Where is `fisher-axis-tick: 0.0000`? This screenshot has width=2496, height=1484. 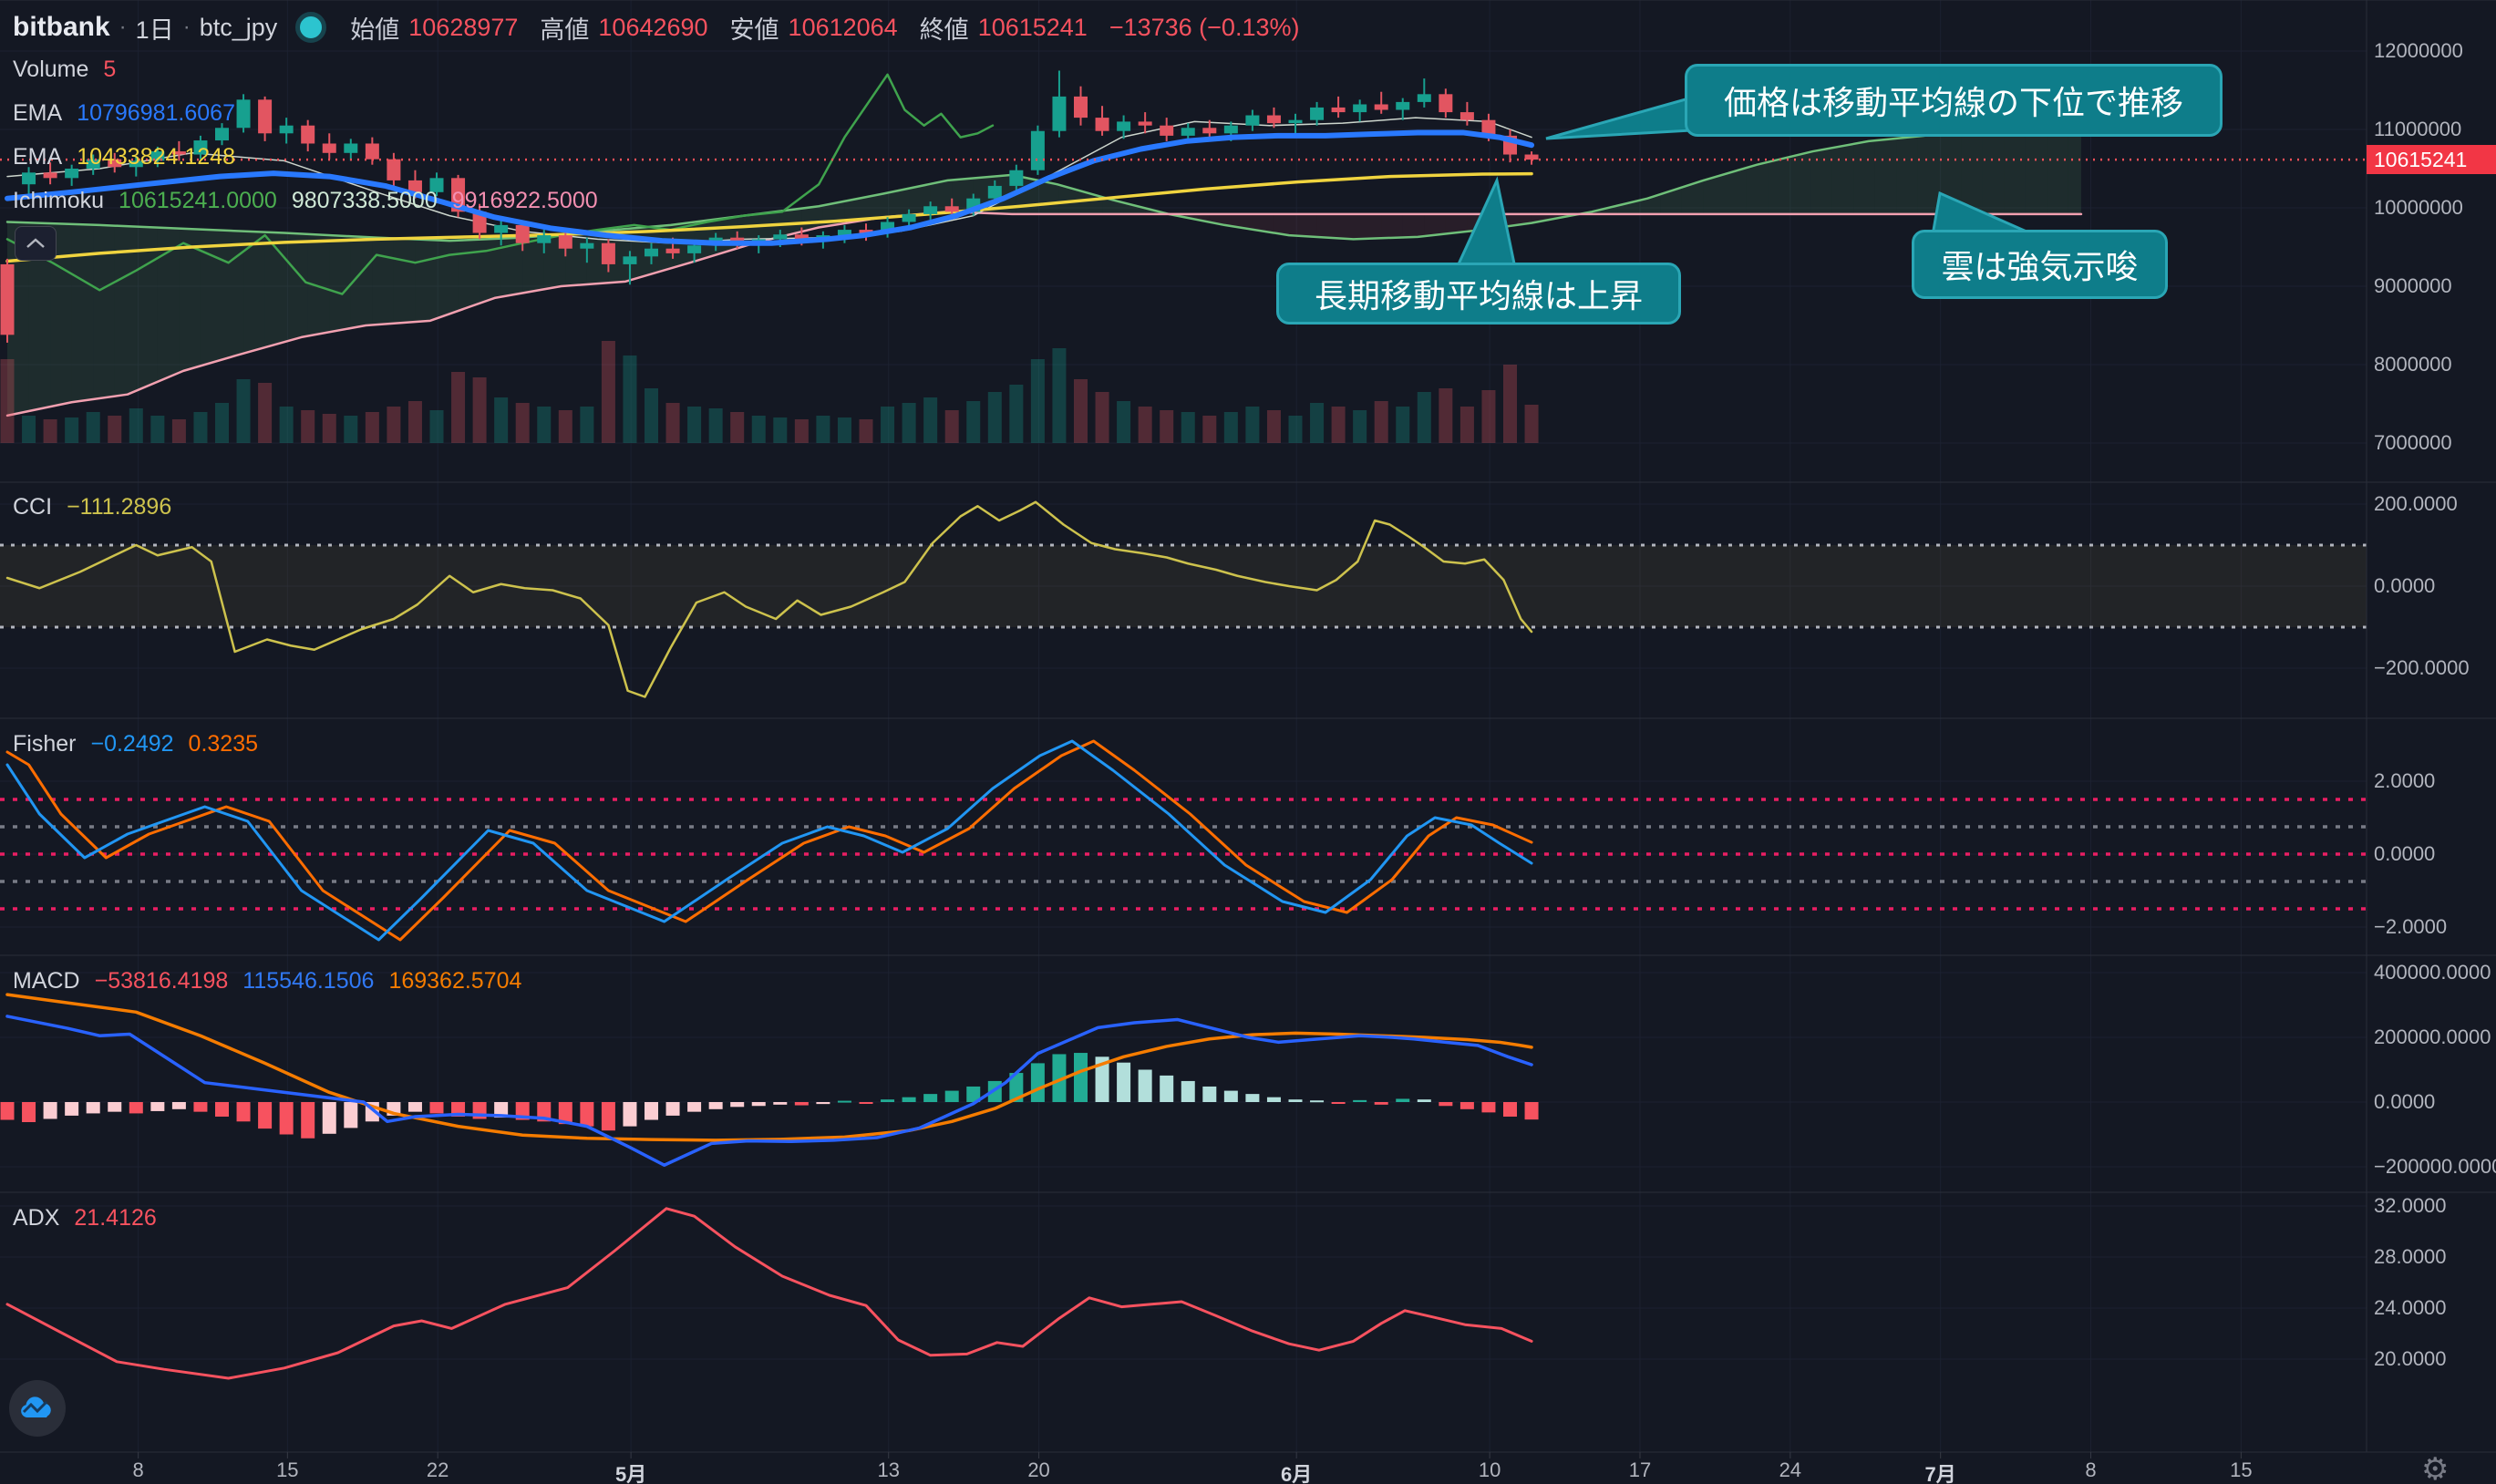 fisher-axis-tick: 0.0000 is located at coordinates (2405, 853).